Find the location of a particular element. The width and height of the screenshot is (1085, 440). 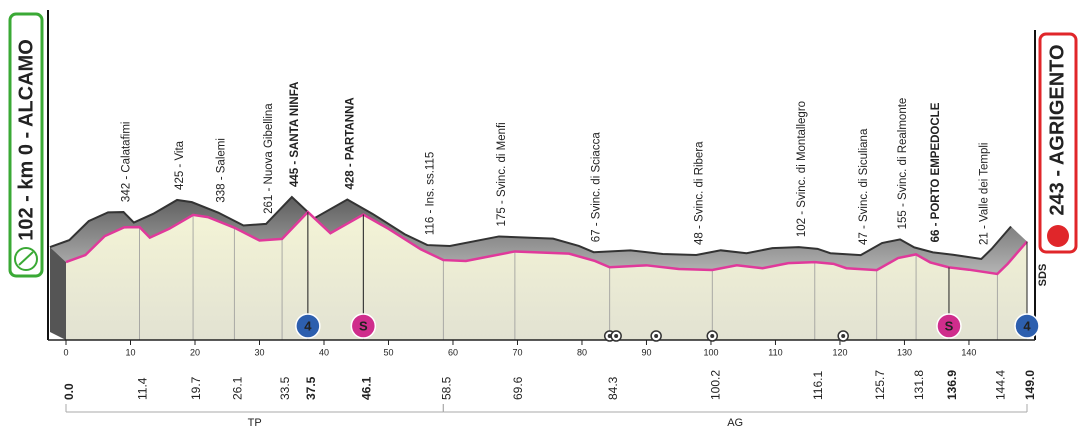

place-label: 425 - Vita is located at coordinates (180, 165).